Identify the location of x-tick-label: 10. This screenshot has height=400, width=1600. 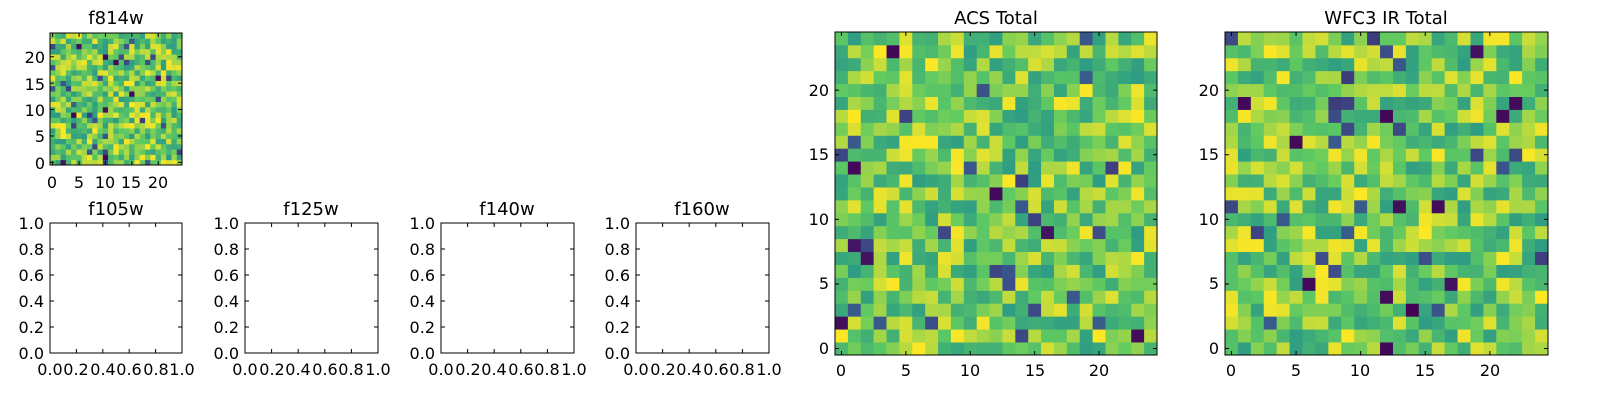
(1360, 370).